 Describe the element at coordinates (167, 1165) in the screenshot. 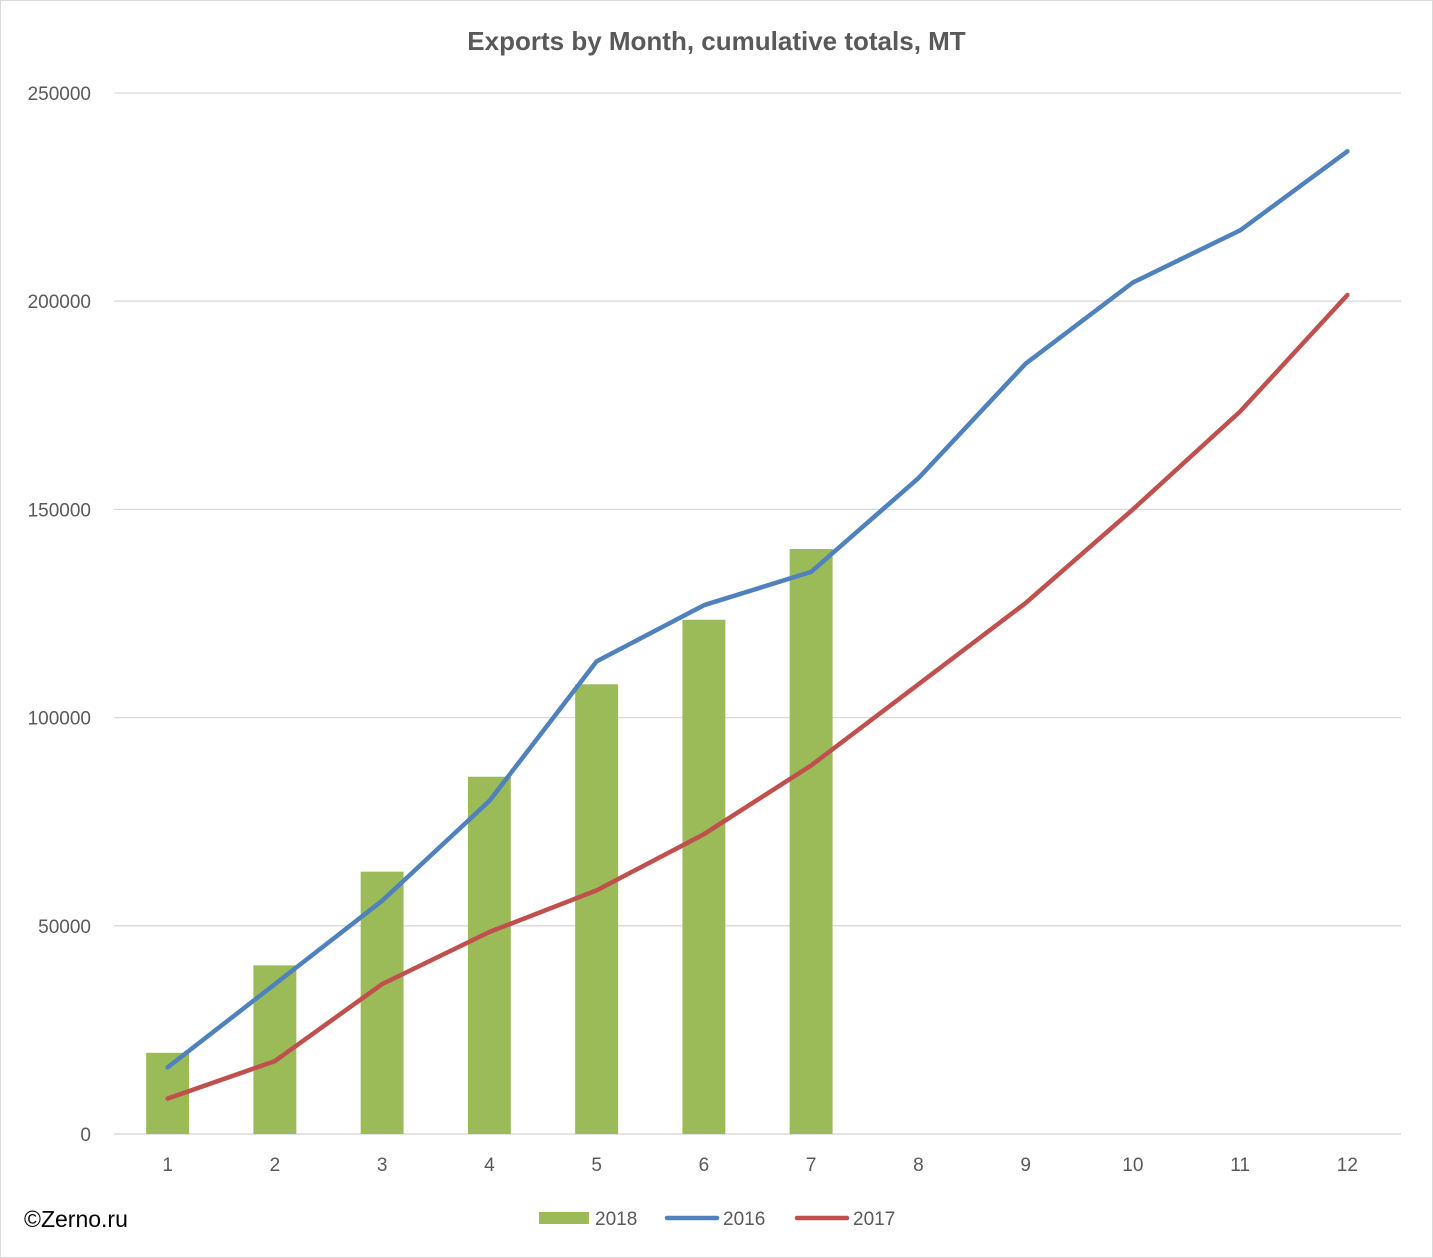

I see `x-tick-label: 1` at that location.